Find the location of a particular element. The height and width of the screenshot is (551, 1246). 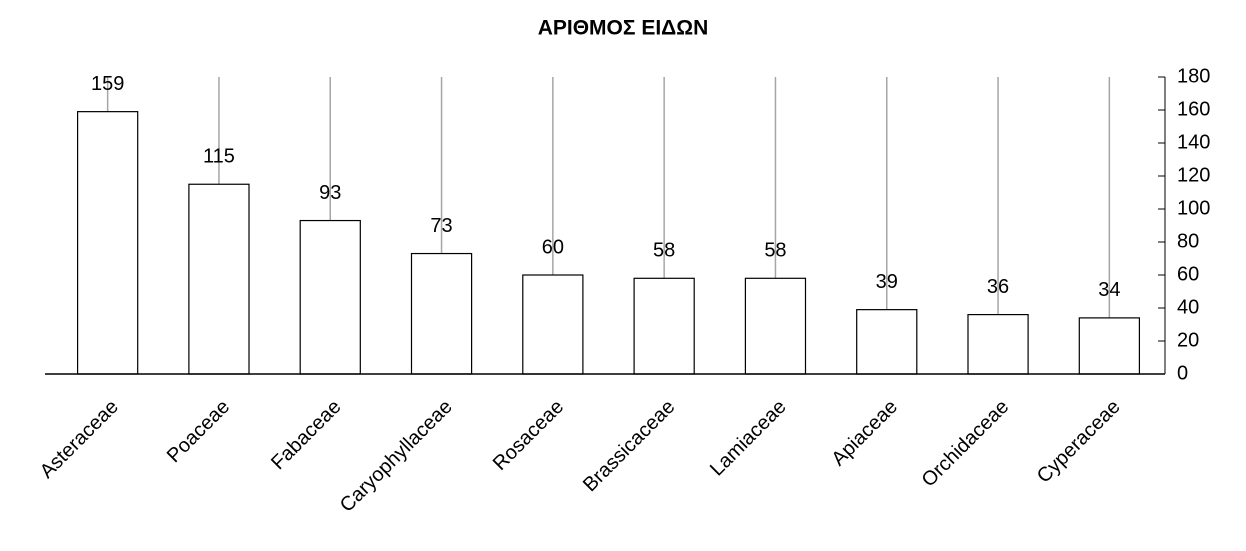

x-tick-label: Fabaceae is located at coordinates (306, 435).